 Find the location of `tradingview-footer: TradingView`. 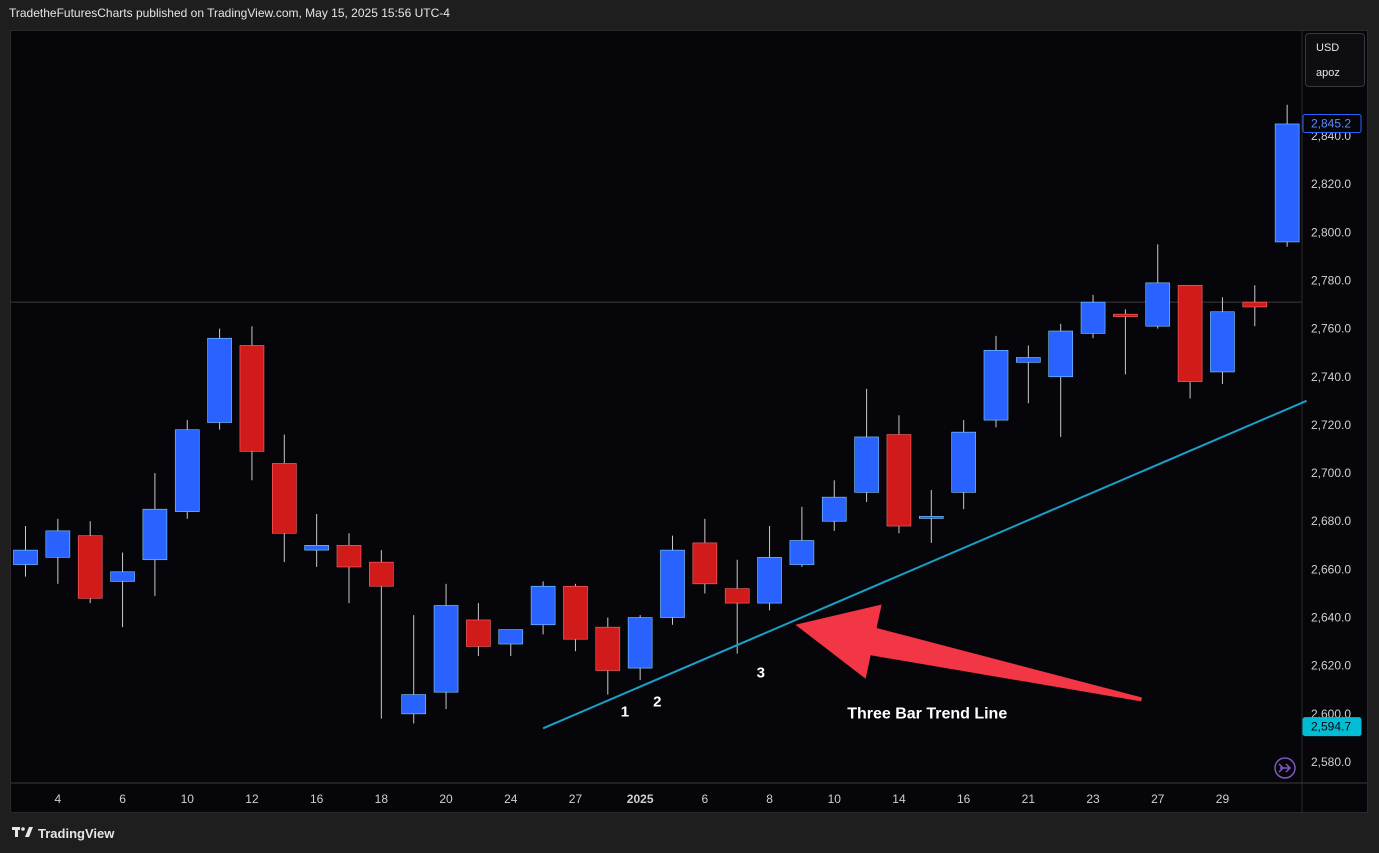

tradingview-footer: TradingView is located at coordinates (63, 833).